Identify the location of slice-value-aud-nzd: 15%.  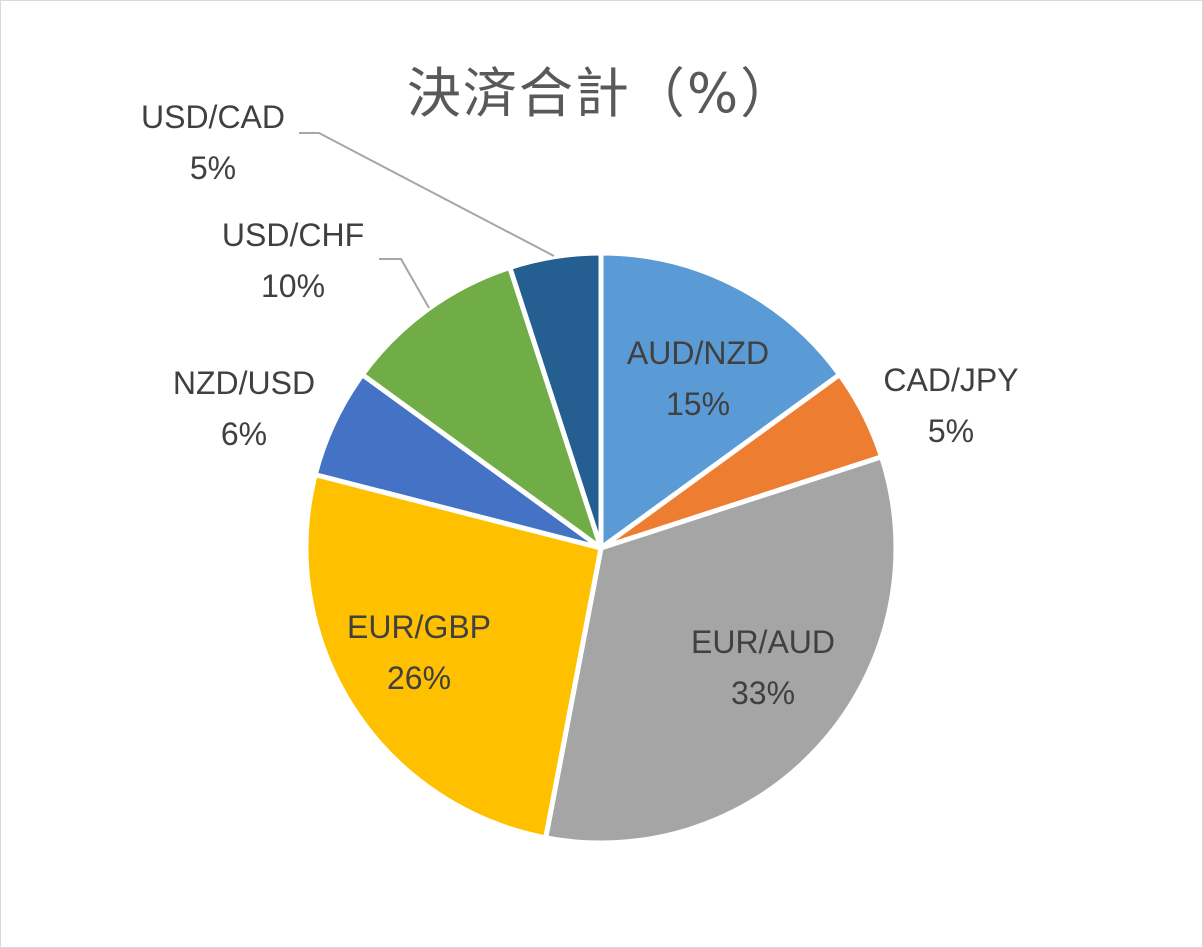
(698, 404).